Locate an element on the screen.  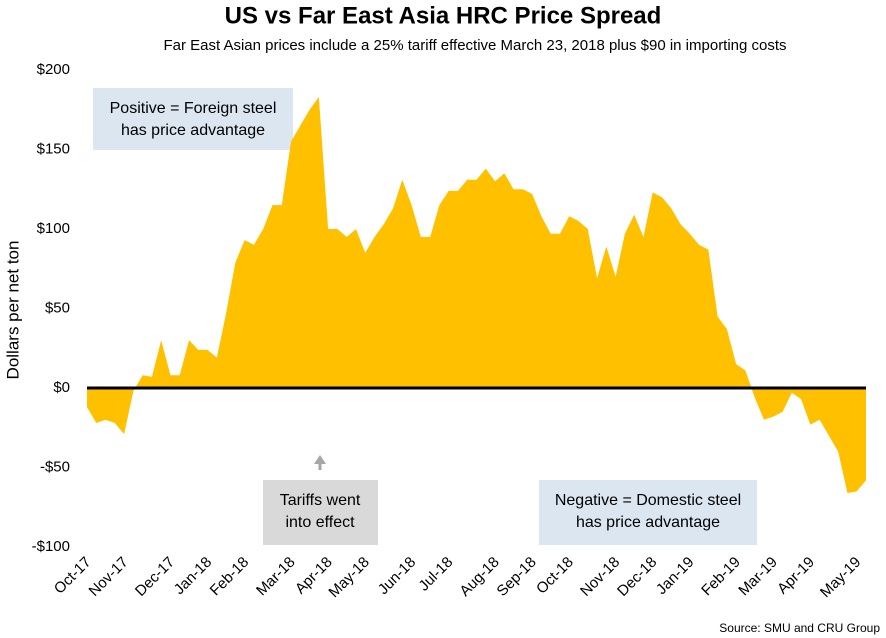
x-tick-label: Mar-19 is located at coordinates (758, 577).